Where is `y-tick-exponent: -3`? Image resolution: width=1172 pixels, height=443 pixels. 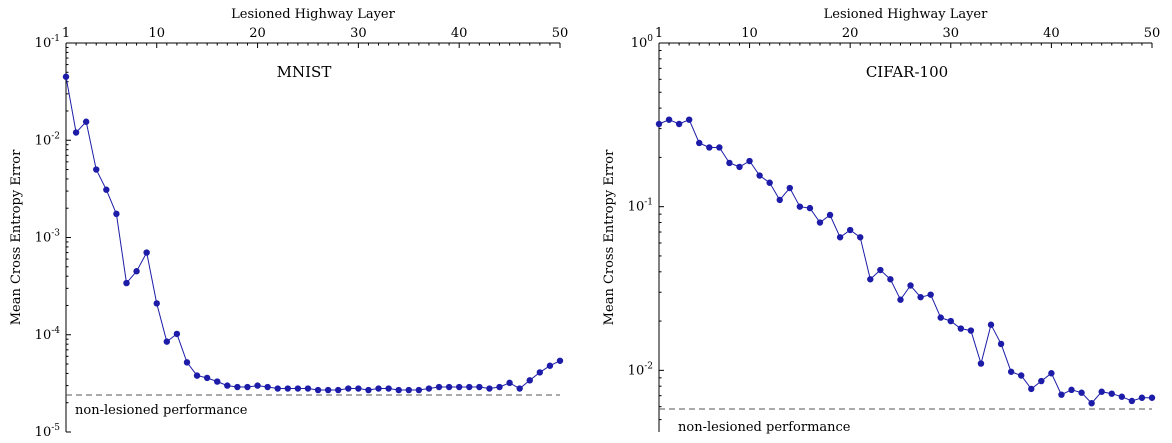
y-tick-exponent: -3 is located at coordinates (55, 234).